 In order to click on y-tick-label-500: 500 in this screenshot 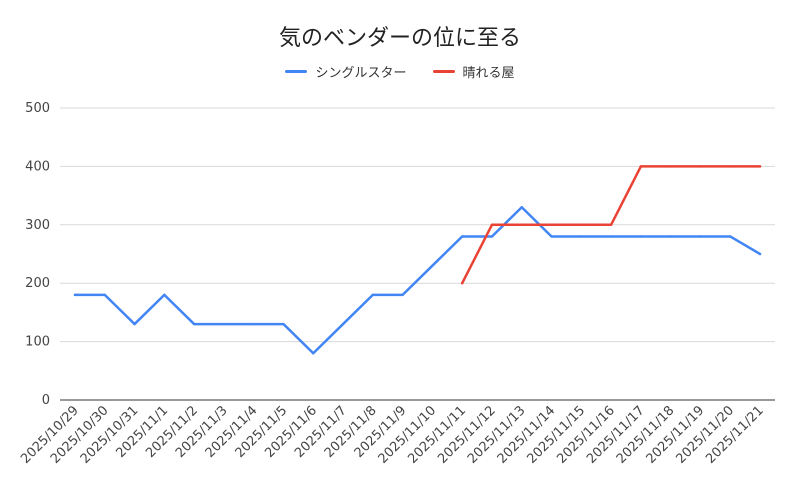, I will do `click(37, 108)`.